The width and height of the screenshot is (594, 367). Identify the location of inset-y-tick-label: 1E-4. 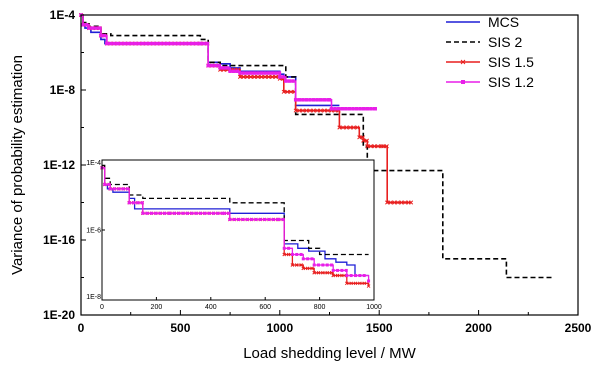
(93, 163).